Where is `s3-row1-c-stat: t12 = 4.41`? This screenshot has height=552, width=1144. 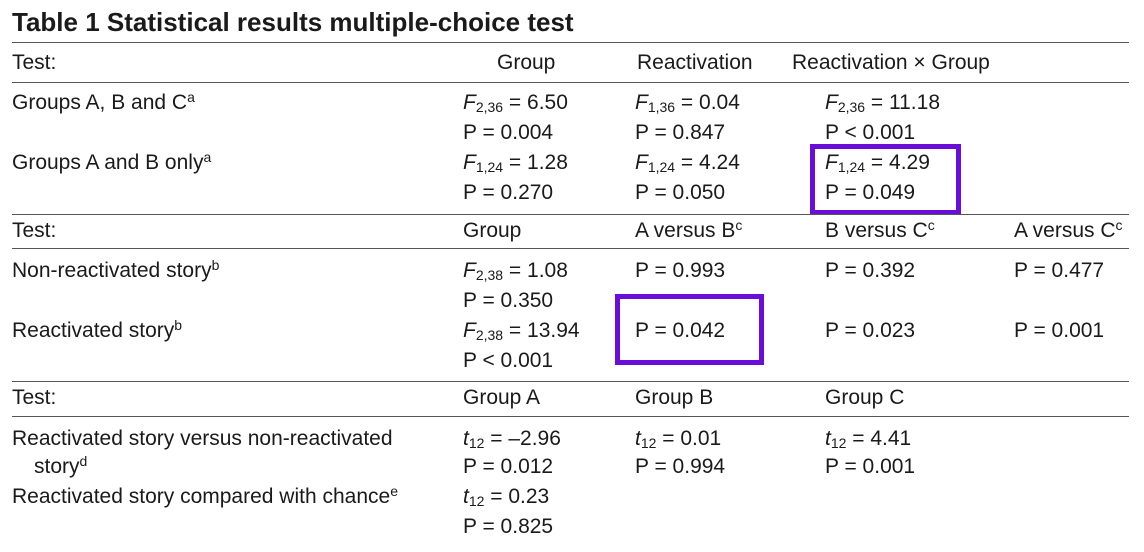 s3-row1-c-stat: t12 = 4.41 is located at coordinates (868, 439).